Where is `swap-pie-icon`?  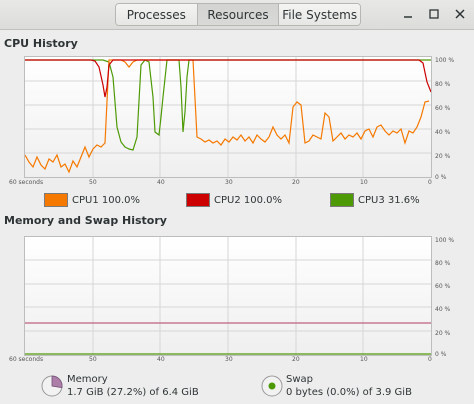
swap-pie-icon is located at coordinates (272, 388).